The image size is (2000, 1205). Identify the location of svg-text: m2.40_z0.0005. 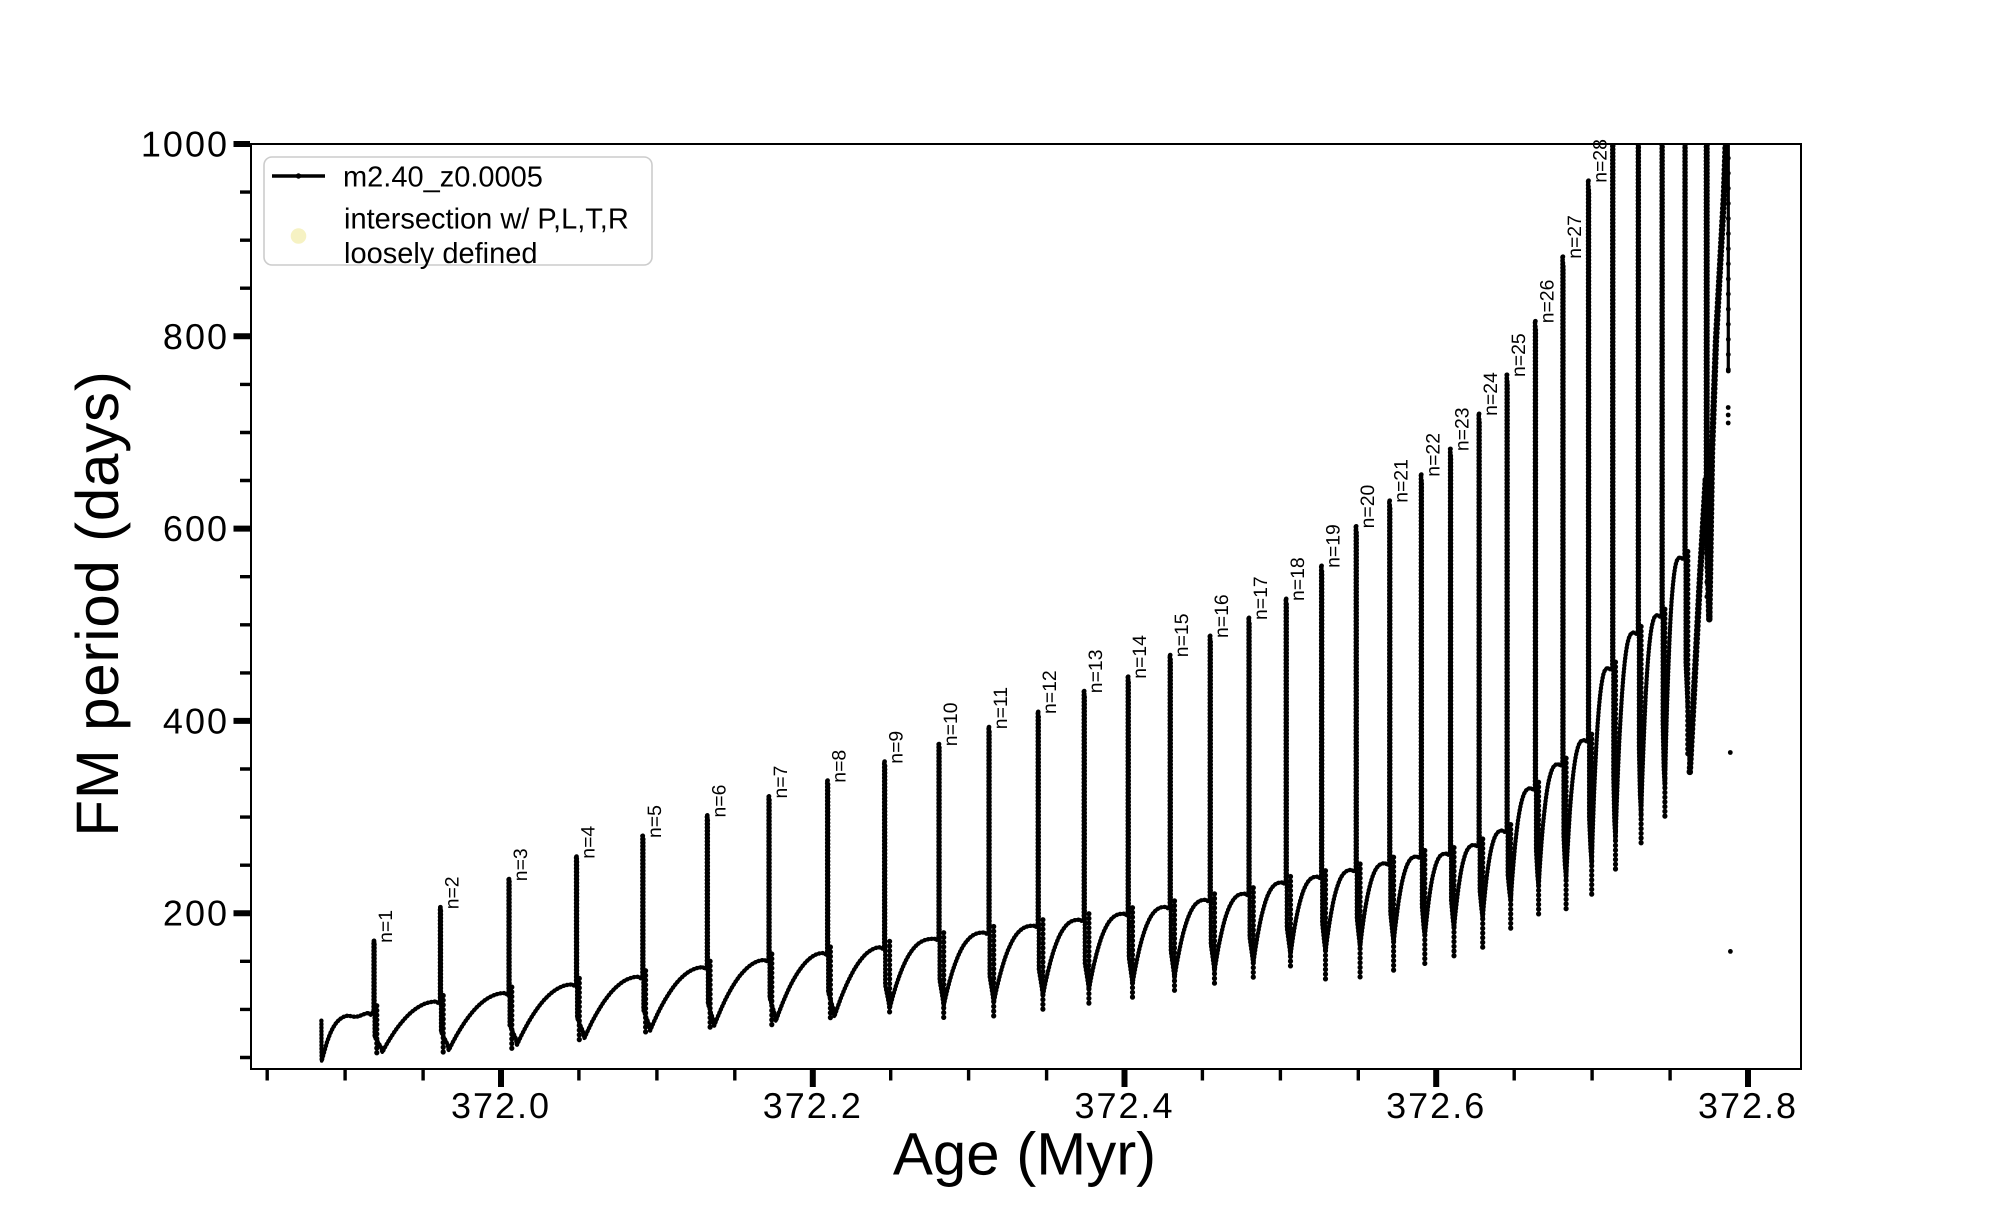
(443, 178).